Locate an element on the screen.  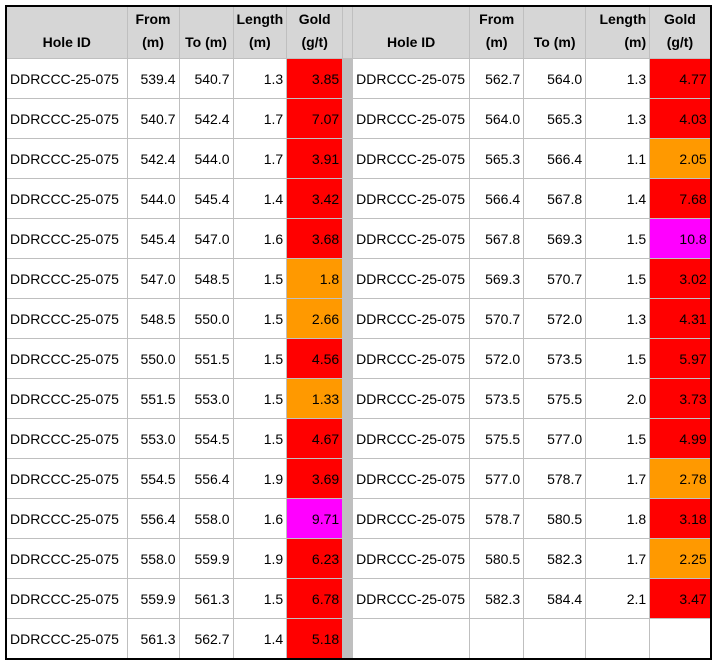
left-length-cell: 1.7 is located at coordinates (260, 118).